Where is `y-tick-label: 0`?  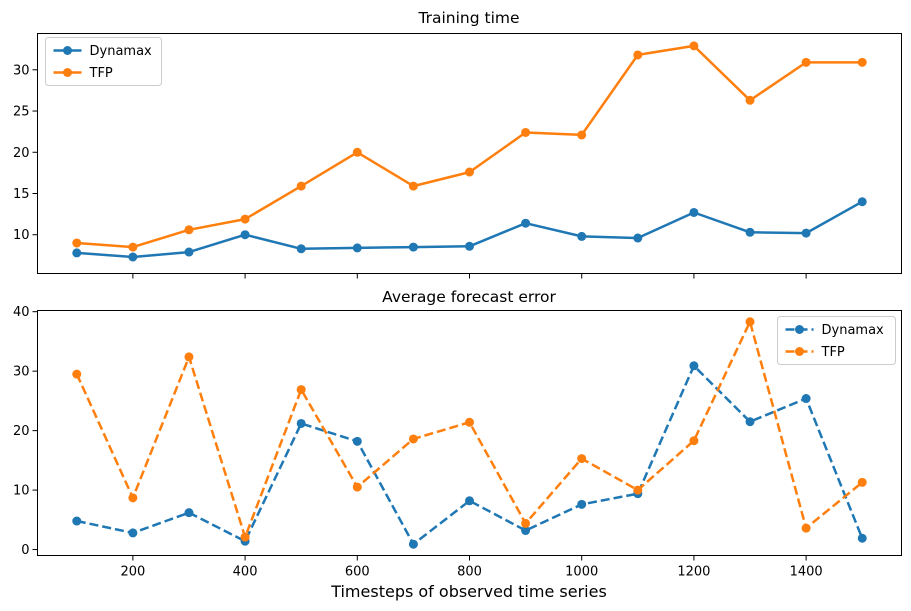 y-tick-label: 0 is located at coordinates (25, 550).